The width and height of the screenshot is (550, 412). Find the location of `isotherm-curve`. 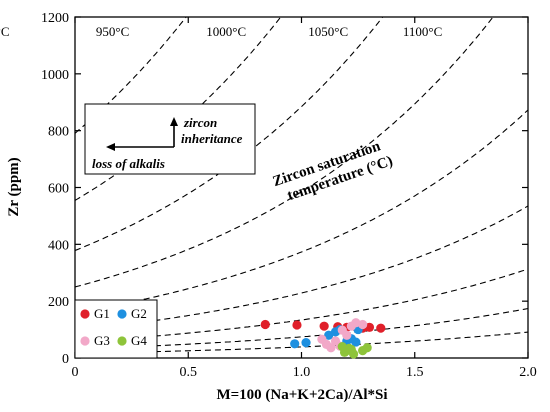

isotherm-curve is located at coordinates (131, 75).